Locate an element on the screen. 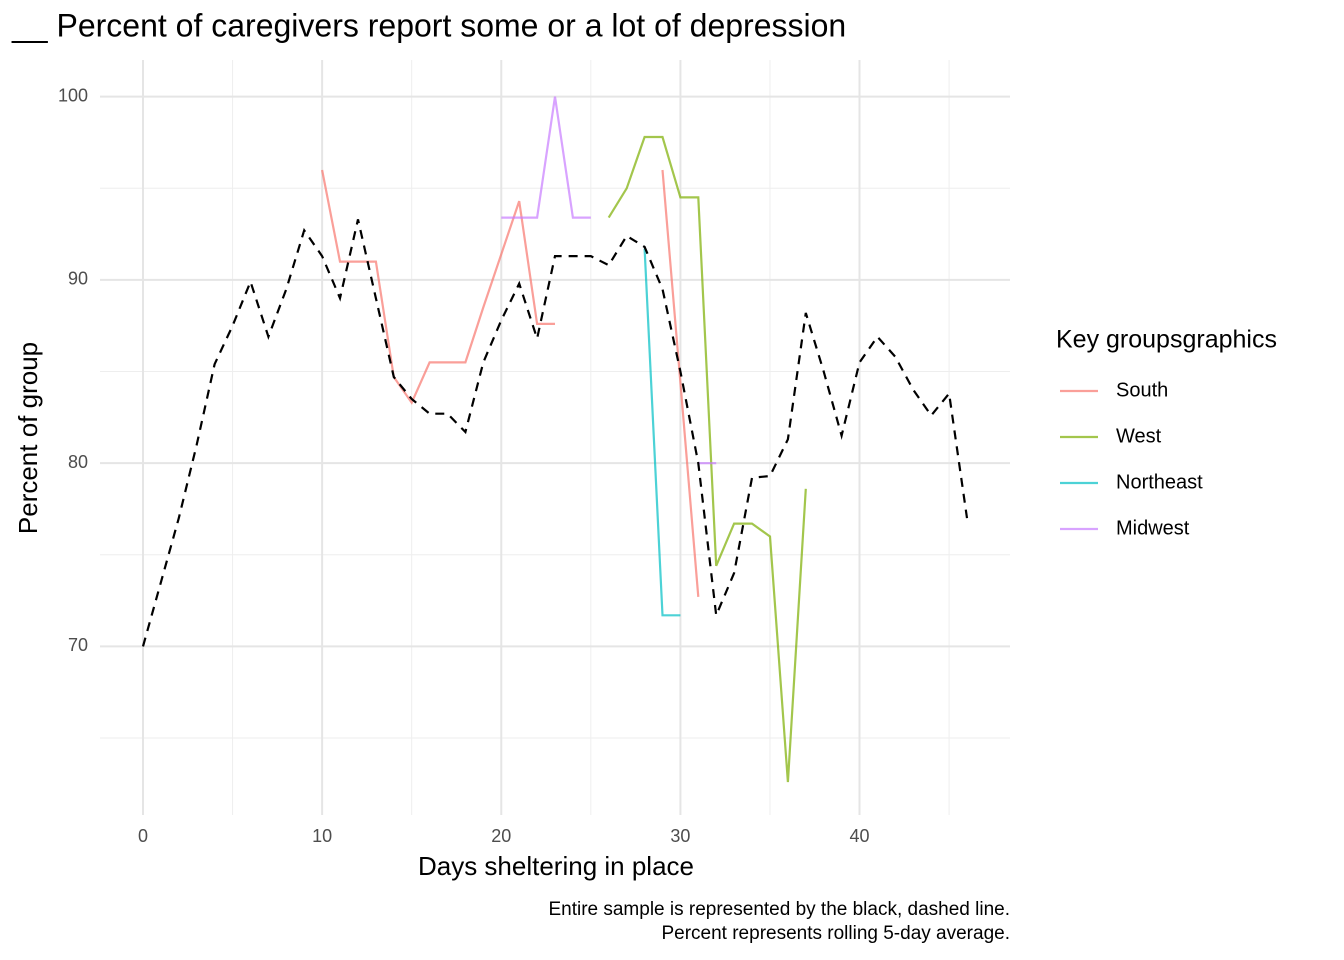 This screenshot has height=960, width=1344. x-tick-label: 30 is located at coordinates (680, 836).